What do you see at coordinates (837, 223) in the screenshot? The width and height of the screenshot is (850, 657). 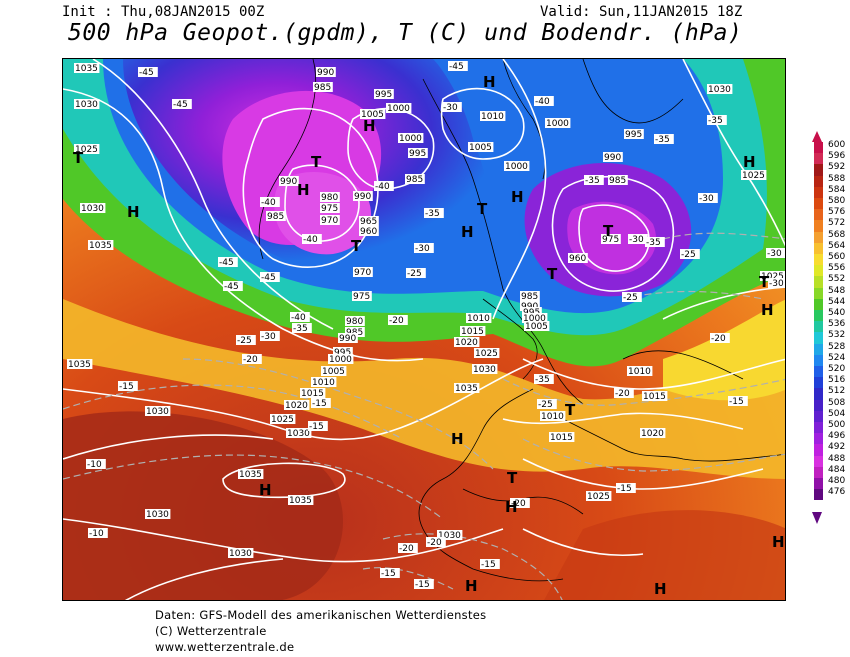 I see `legend-value: 572` at bounding box center [837, 223].